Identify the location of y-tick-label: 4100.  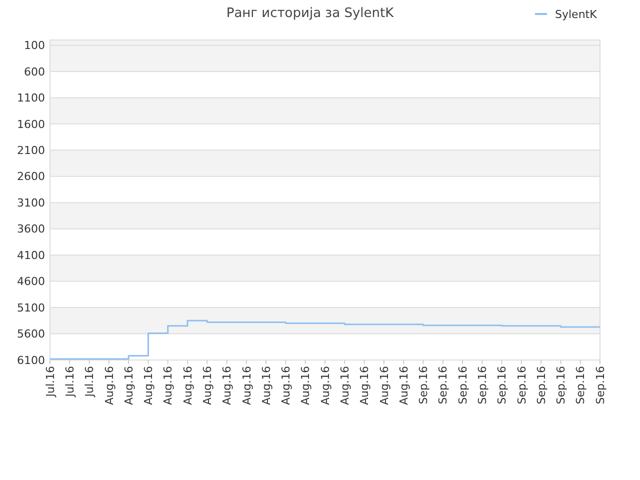
(31, 255).